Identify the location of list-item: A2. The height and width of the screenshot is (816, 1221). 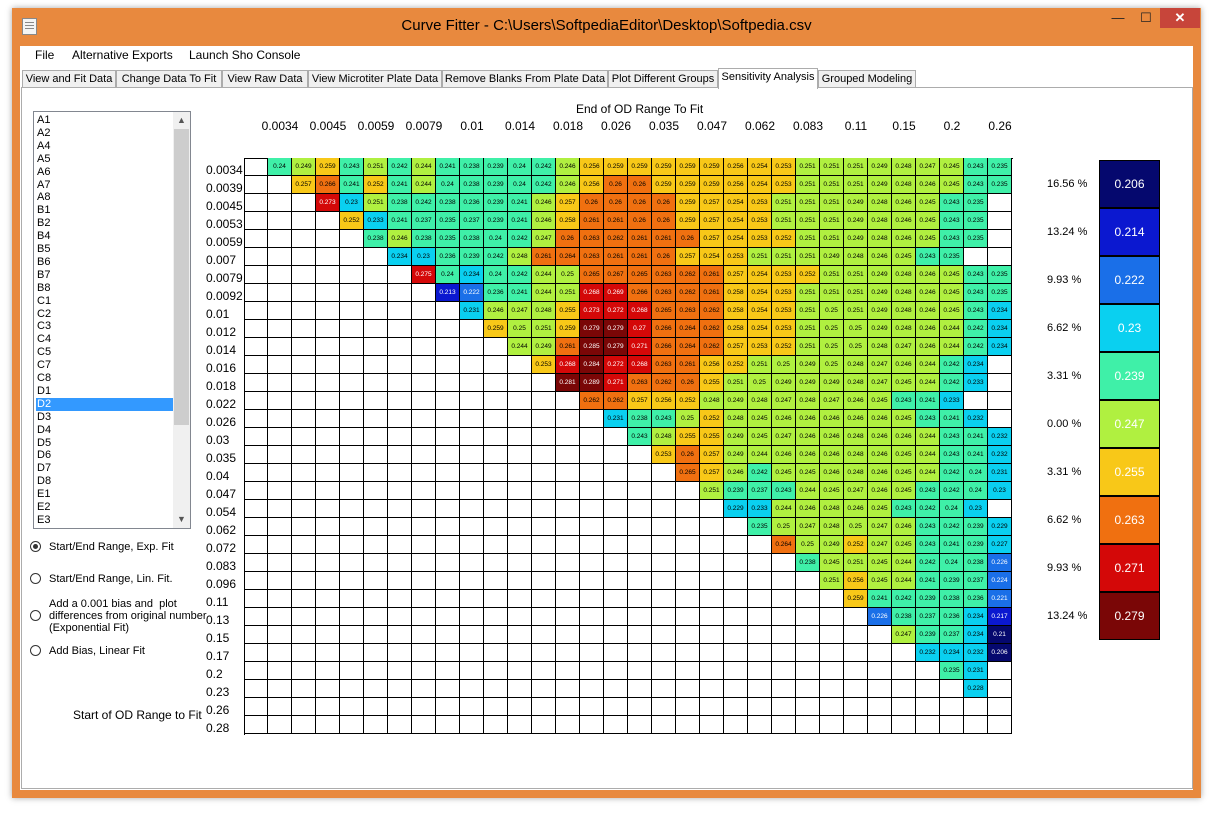
(44, 132).